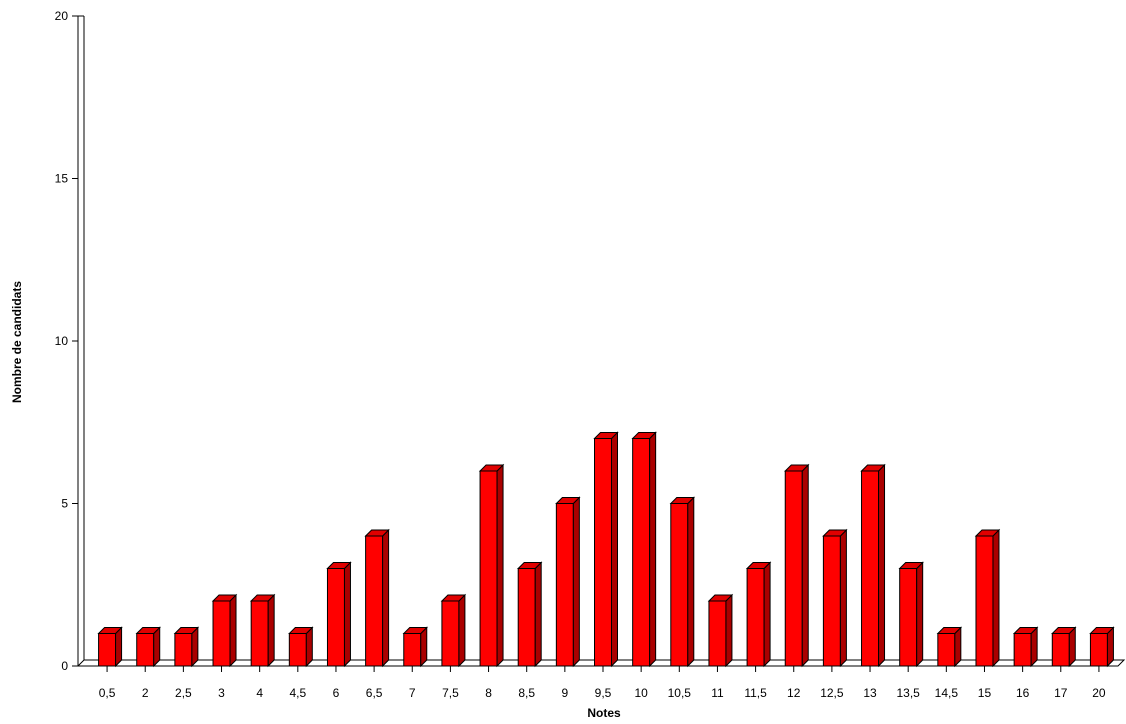 The height and width of the screenshot is (724, 1126). What do you see at coordinates (832, 693) in the screenshot?
I see `x-tick-label: 12,5` at bounding box center [832, 693].